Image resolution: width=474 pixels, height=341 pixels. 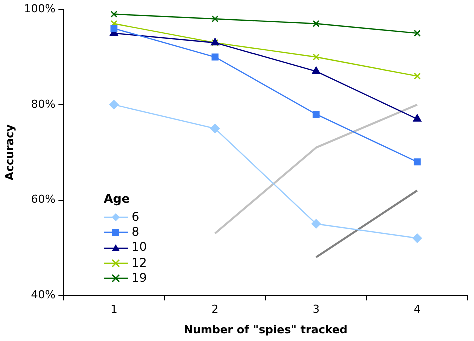 I want to click on x-tick-label: 2, so click(x=215, y=309).